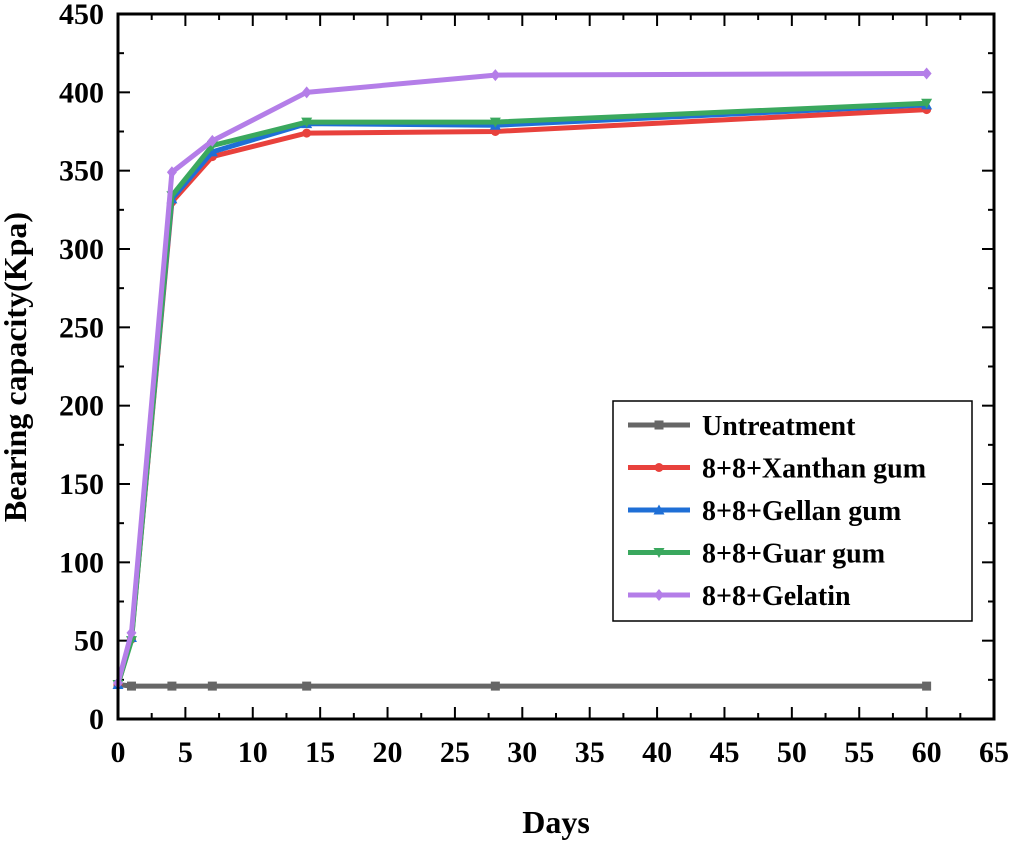  What do you see at coordinates (81, 249) in the screenshot?
I see `y-tick-label: 300` at bounding box center [81, 249].